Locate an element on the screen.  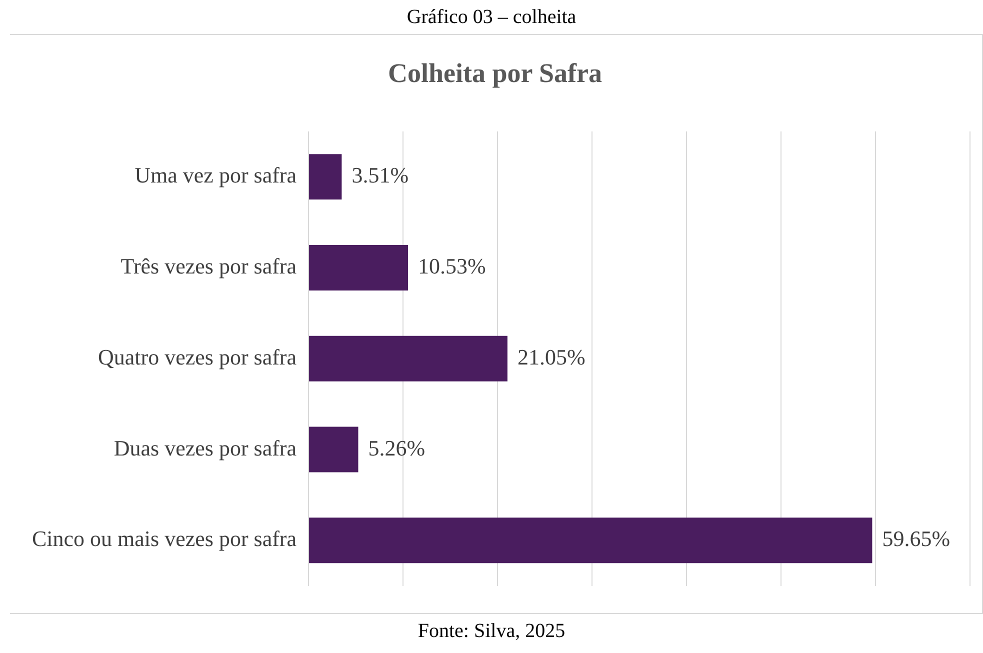
data-label: 3.51% is located at coordinates (380, 175).